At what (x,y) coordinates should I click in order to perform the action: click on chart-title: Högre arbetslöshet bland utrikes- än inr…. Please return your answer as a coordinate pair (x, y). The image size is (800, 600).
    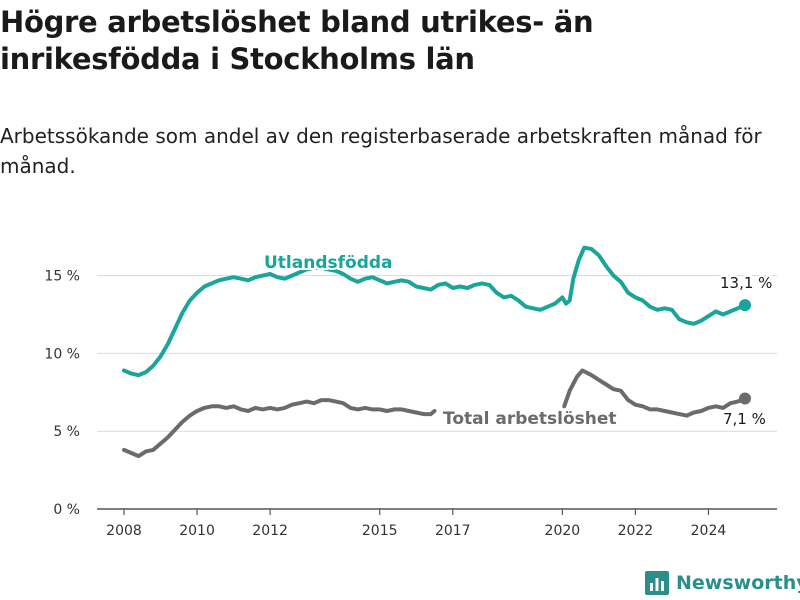
    Looking at the image, I should click on (297, 40).